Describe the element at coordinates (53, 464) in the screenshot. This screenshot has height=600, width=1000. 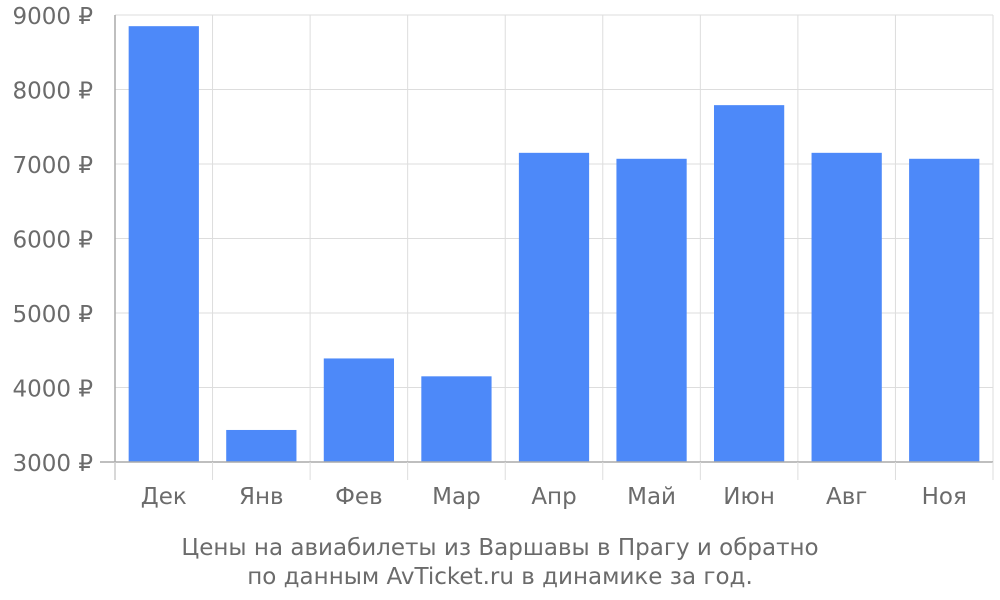
I see `y-tick-label: 3000 ₽` at that location.